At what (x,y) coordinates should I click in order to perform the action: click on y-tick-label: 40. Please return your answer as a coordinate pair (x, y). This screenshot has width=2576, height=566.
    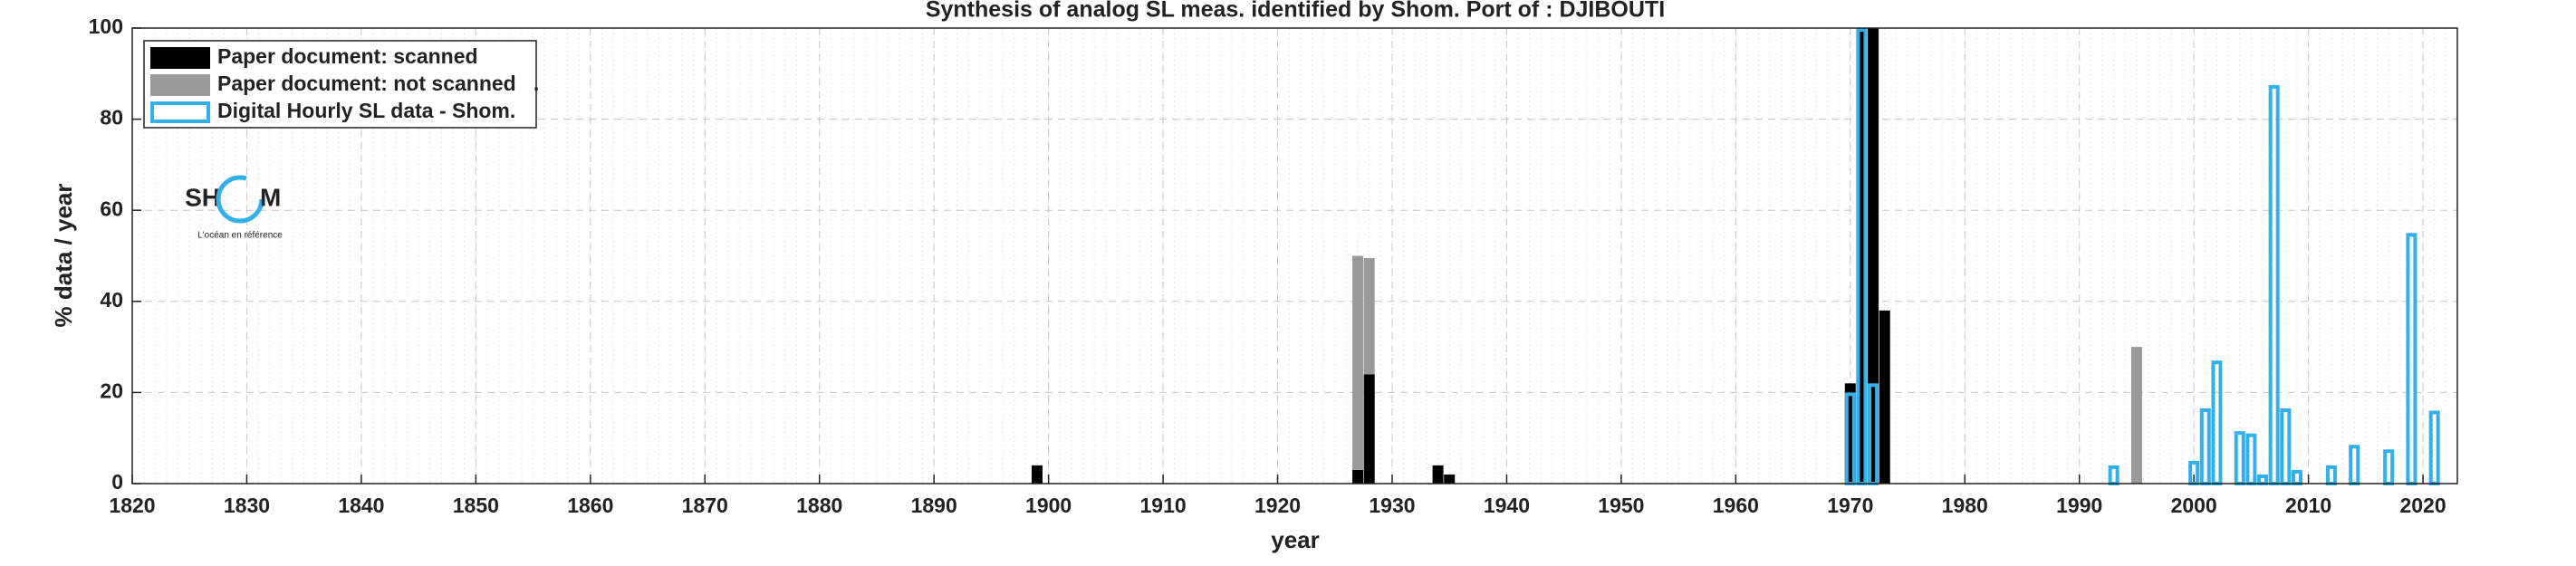
    Looking at the image, I should click on (111, 300).